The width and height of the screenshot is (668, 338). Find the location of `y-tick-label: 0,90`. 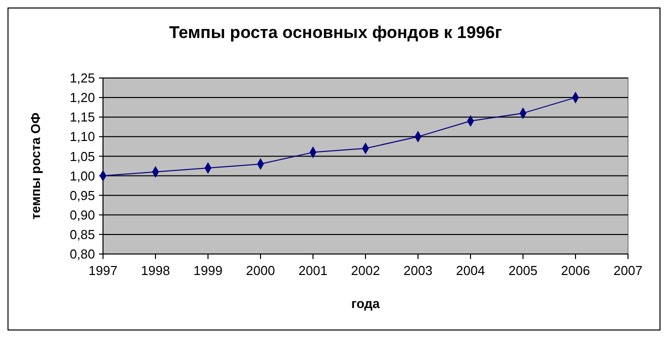

y-tick-label: 0,90 is located at coordinates (82, 214).